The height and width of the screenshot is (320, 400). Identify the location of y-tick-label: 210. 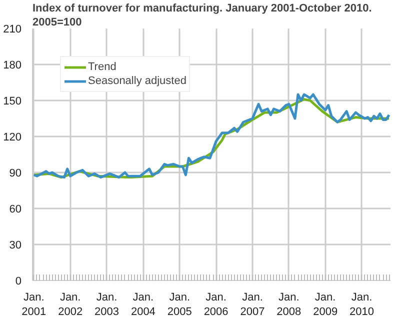
(12, 30).